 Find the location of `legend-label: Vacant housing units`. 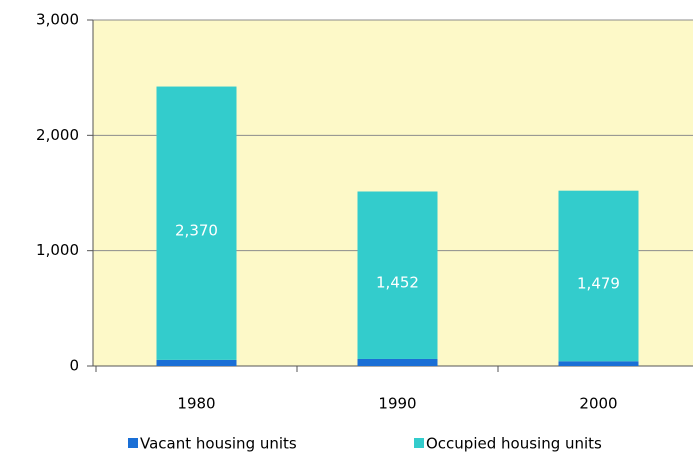

legend-label: Vacant housing units is located at coordinates (218, 444).